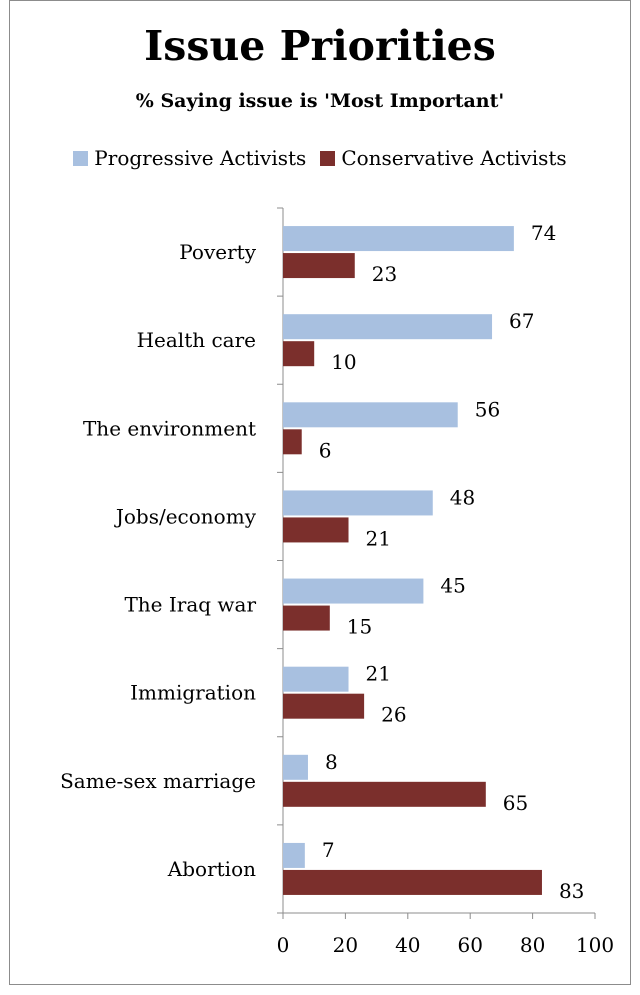  Describe the element at coordinates (359, 627) in the screenshot. I see `data-label-conservative: 15` at that location.